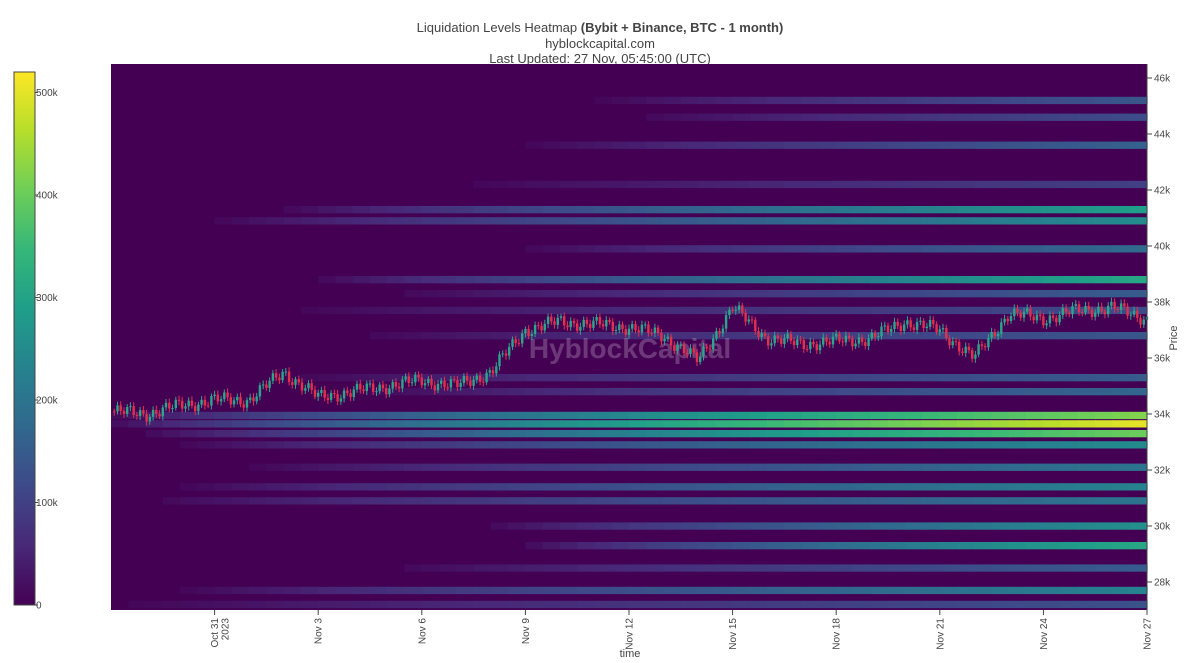  I want to click on x-axis-tick-label: Oct 31, so click(215, 633).